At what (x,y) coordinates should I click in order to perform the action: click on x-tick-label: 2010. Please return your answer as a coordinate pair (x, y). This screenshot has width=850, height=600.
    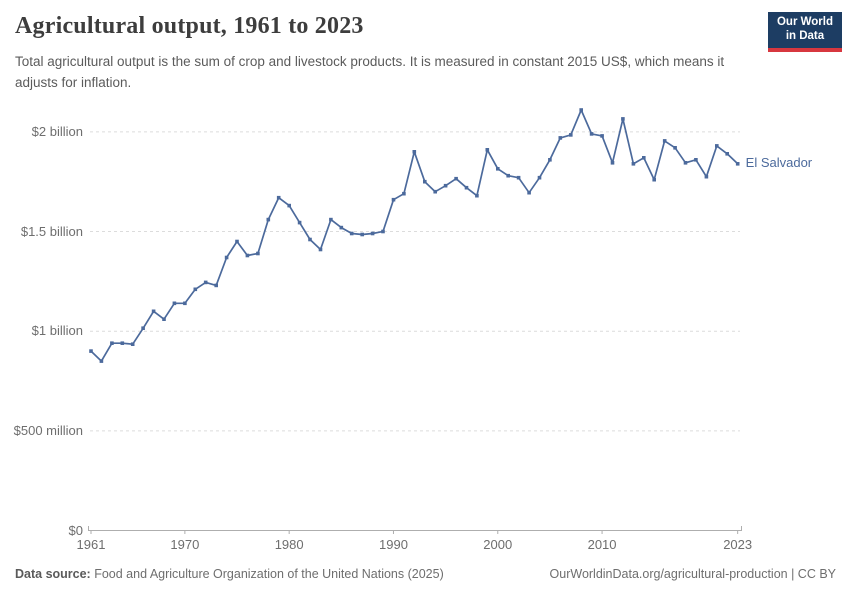
    Looking at the image, I should click on (602, 544).